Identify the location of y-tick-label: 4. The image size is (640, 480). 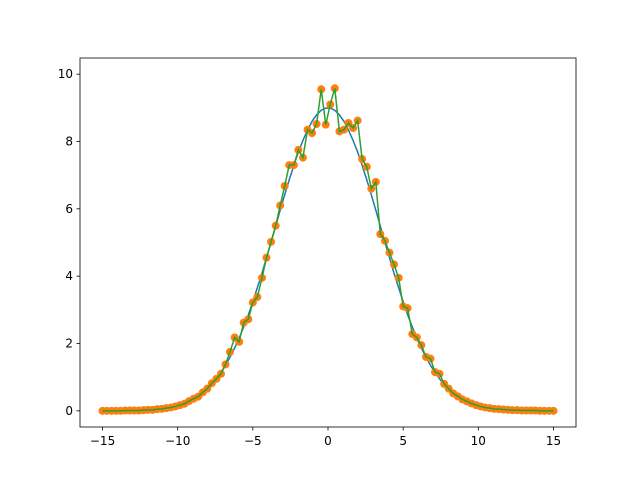
(69, 276).